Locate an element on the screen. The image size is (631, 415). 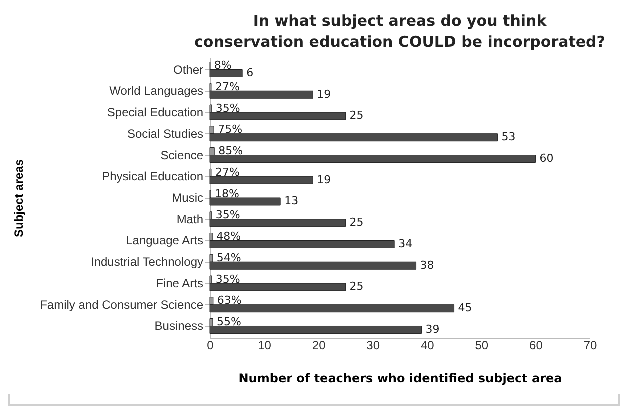
chart-title: In what subject areas do you think conservation education COULD be incorporated? is located at coordinates (400, 31).